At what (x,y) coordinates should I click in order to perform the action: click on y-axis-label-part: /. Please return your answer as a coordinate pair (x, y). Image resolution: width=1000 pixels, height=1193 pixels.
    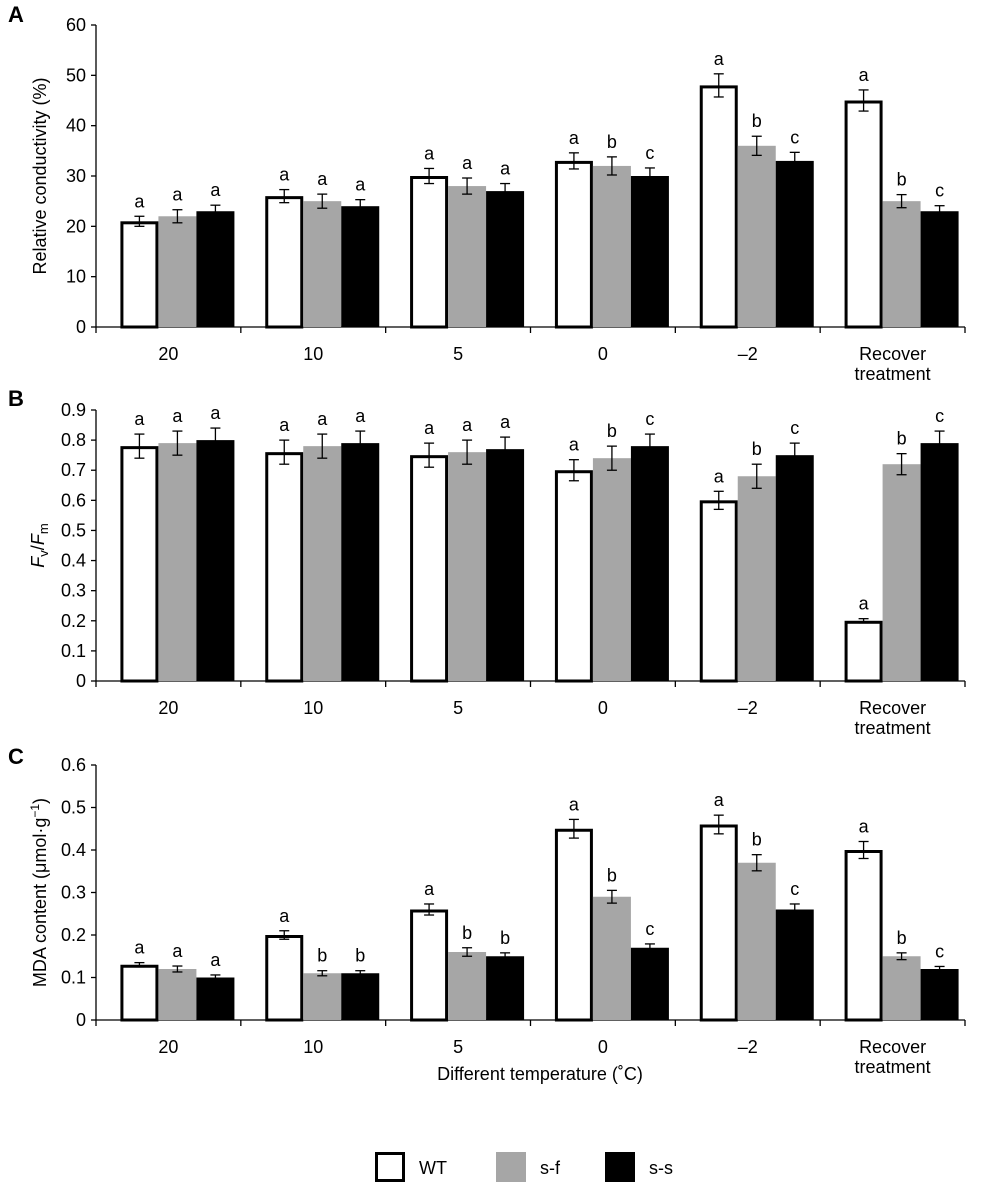
    Looking at the image, I should click on (38, 547).